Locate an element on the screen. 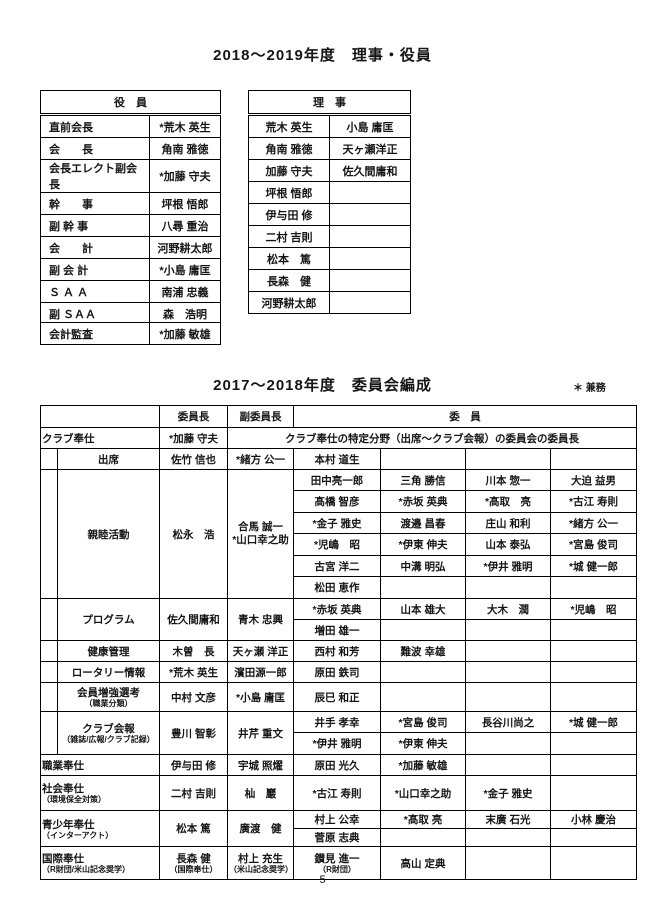 The image size is (645, 913). committee-name: 青少年奉仕 （インターアクト） is located at coordinates (100, 828).